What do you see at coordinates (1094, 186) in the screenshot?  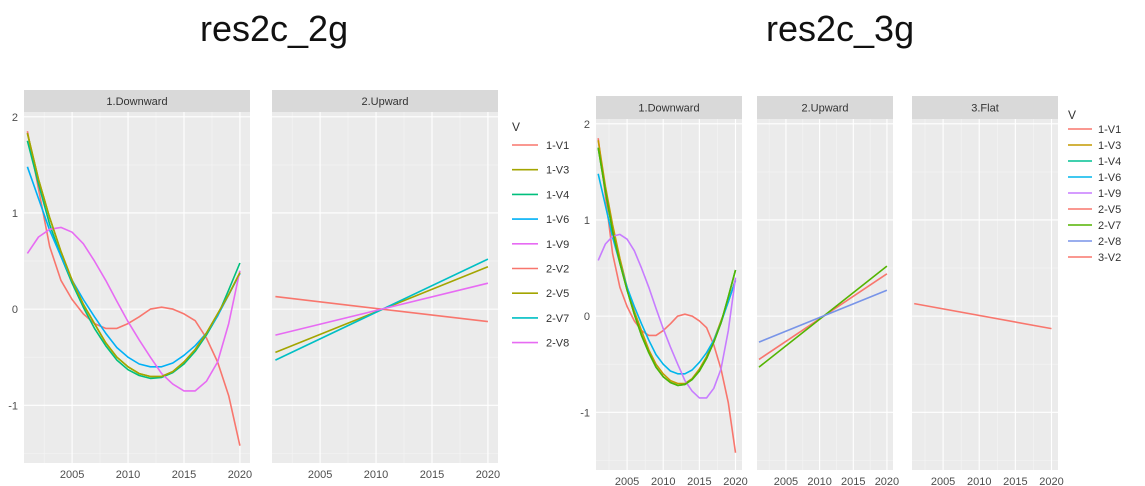 I see `legend: V 1-V1 1-V3 1-V4 1-V6 1-V9 2-V5 2-V7 2-V8 3-V2` at bounding box center [1094, 186].